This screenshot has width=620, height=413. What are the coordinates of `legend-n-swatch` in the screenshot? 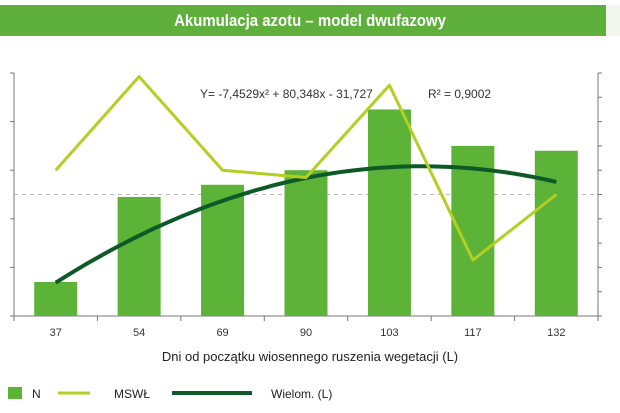 It's located at (15, 393).